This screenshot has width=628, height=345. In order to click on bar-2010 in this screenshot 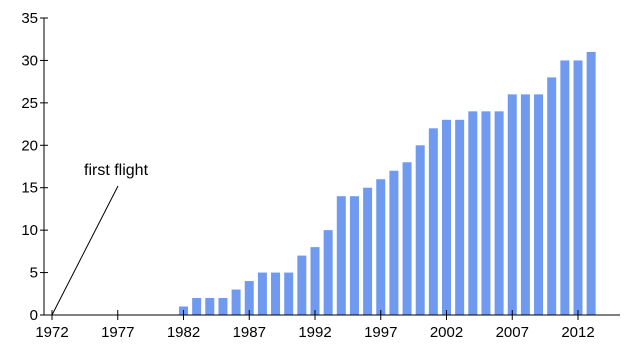, I will do `click(552, 196)`.